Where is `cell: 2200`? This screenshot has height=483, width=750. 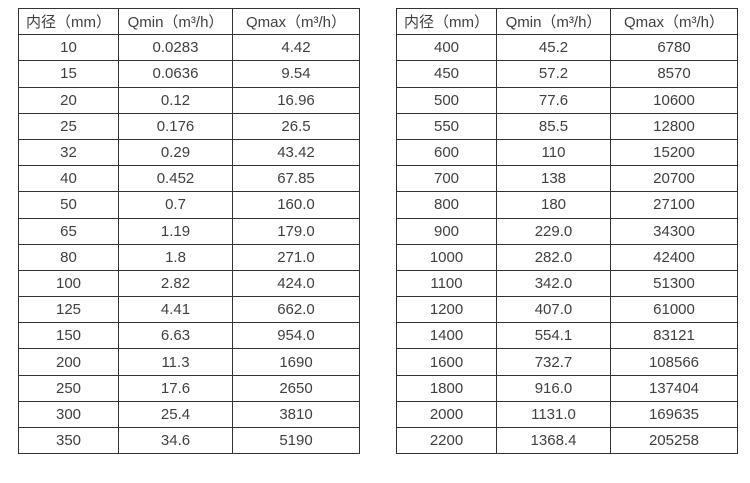 cell: 2200 is located at coordinates (446, 440).